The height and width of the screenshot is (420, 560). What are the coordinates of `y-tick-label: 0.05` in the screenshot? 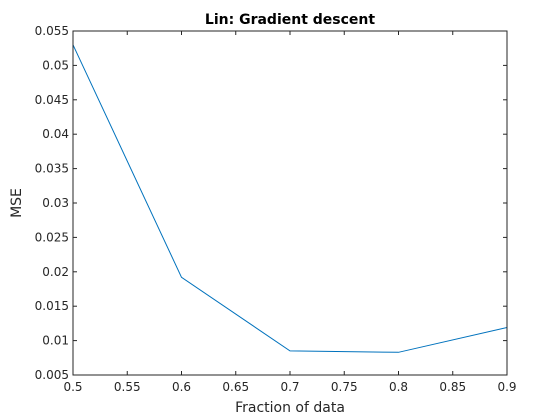 It's located at (55, 65).